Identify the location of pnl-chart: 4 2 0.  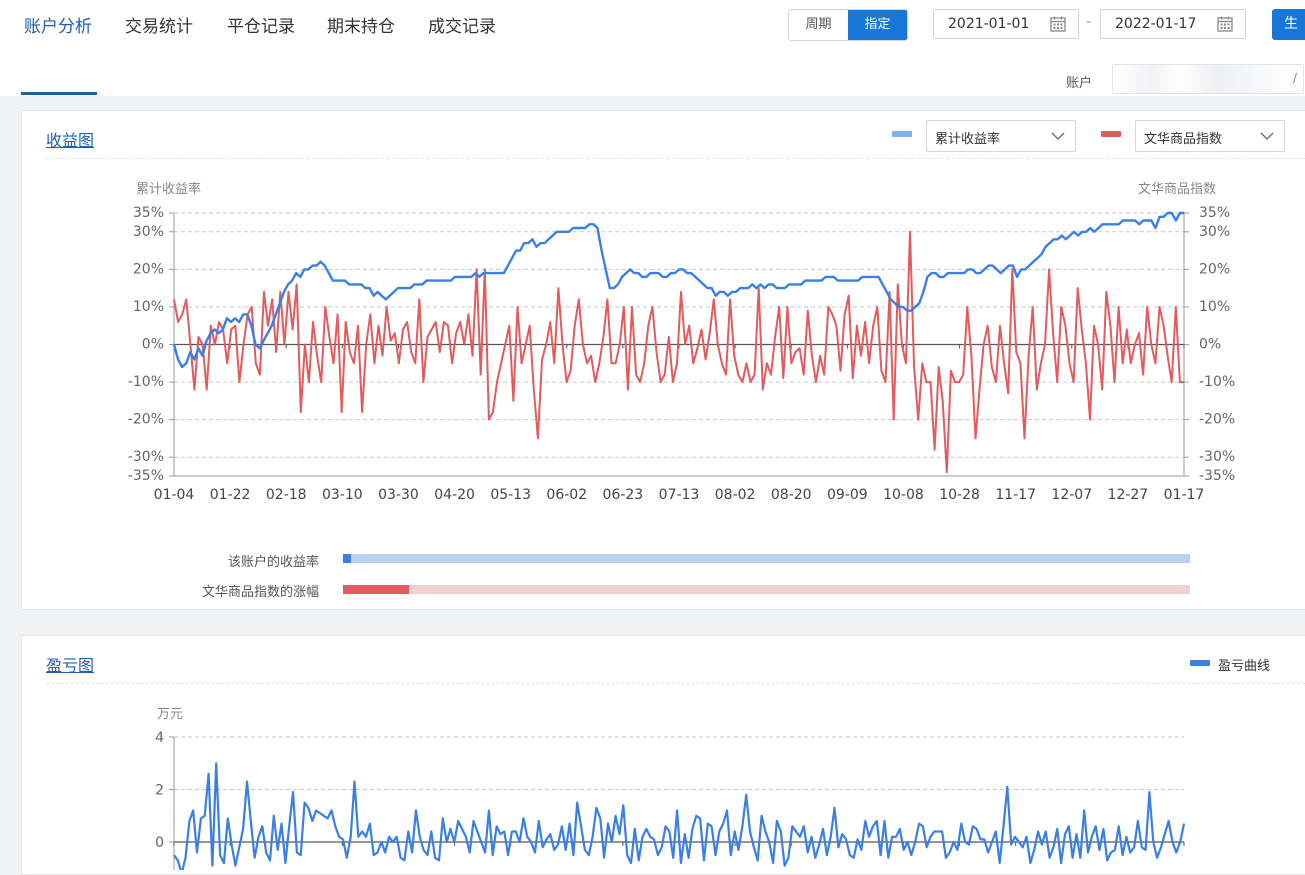
(670, 800).